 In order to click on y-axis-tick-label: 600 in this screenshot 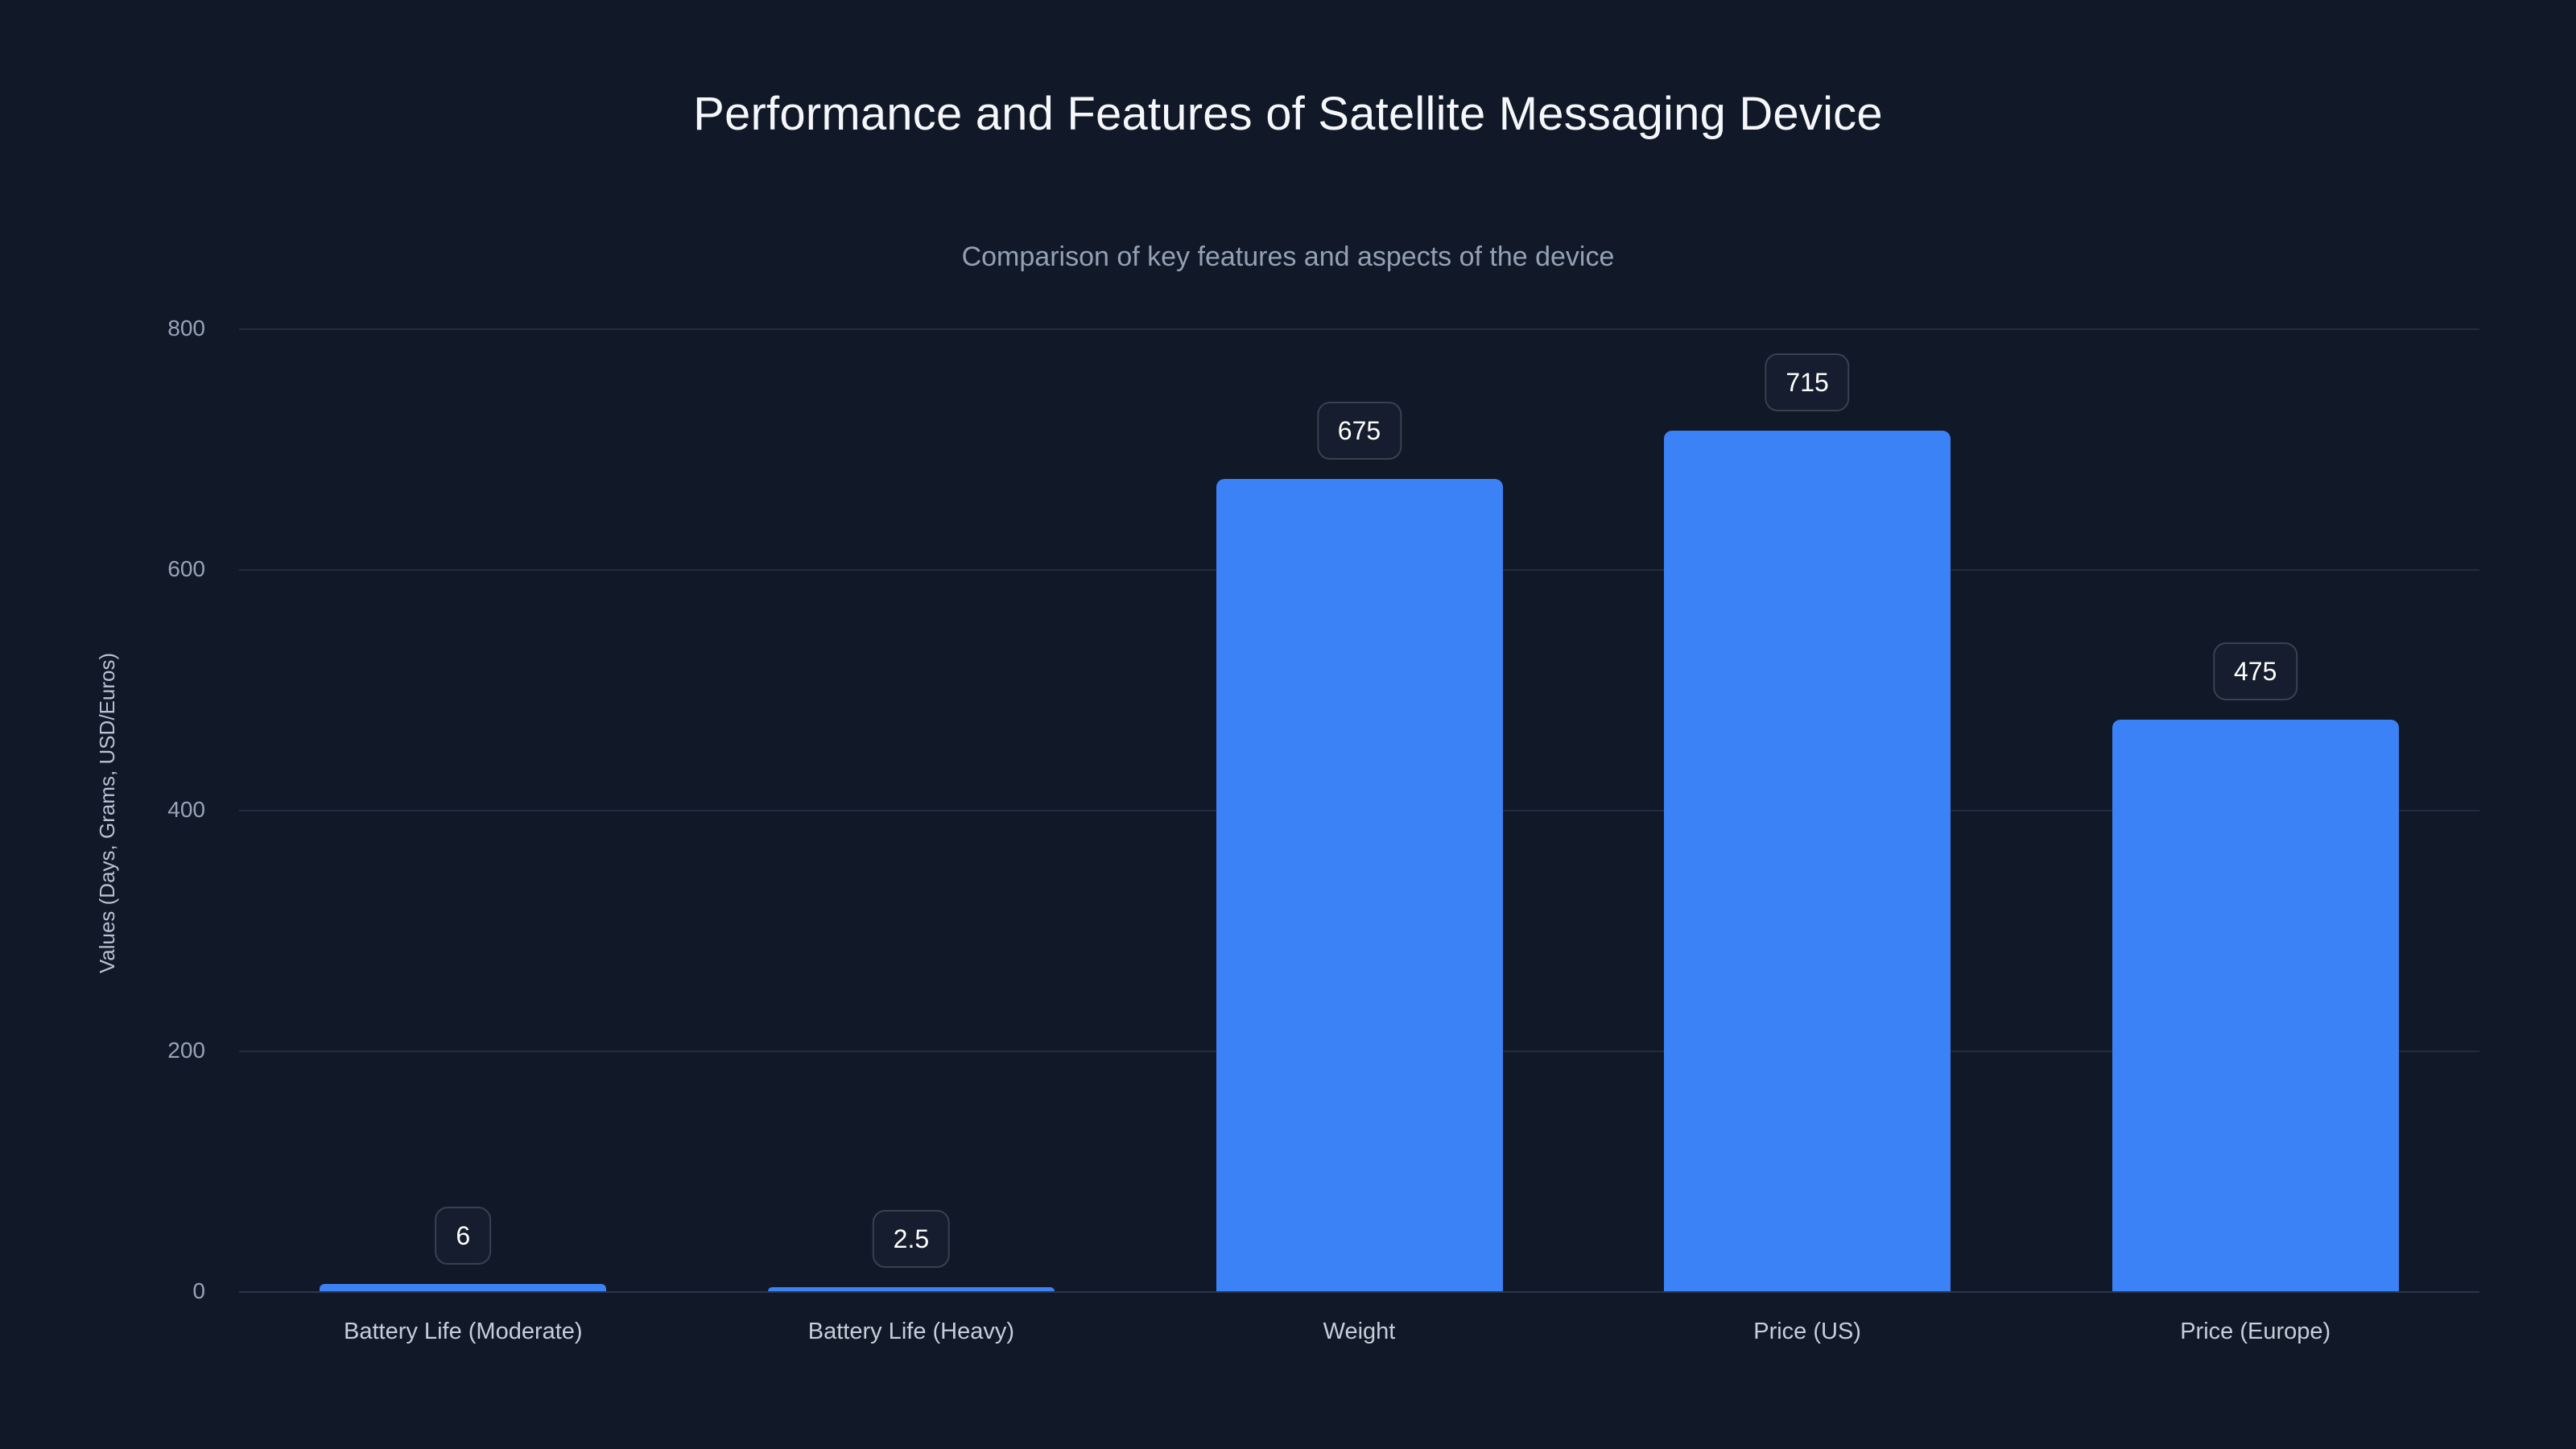, I will do `click(186, 568)`.